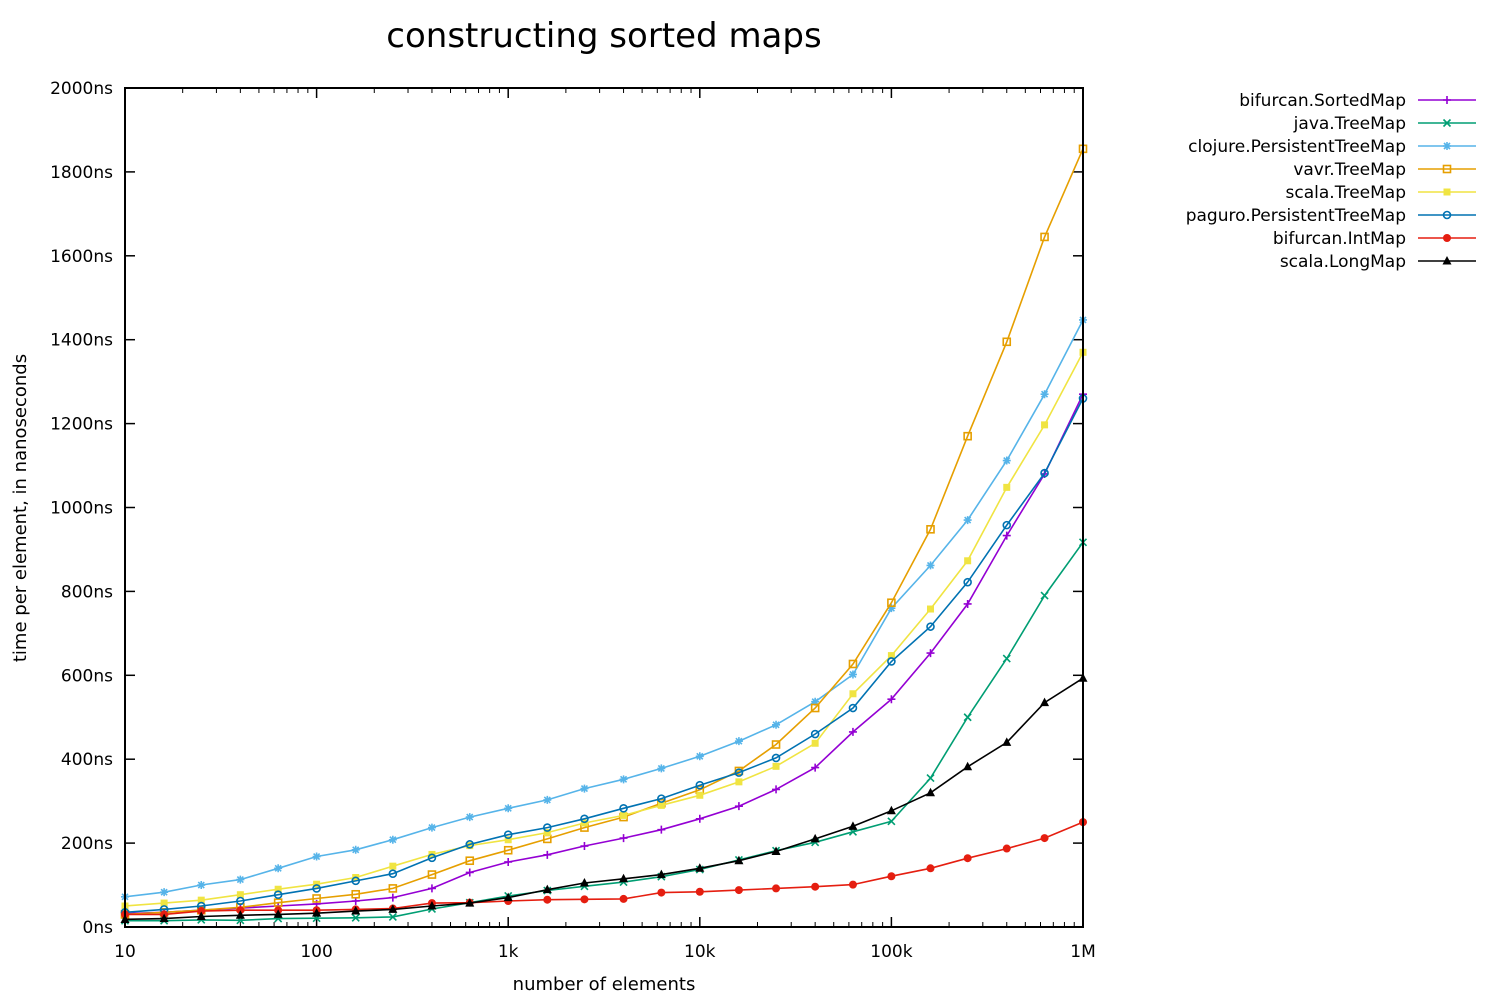 The width and height of the screenshot is (1500, 1000). Describe the element at coordinates (604, 984) in the screenshot. I see `x-axis-label: number of elements` at that location.